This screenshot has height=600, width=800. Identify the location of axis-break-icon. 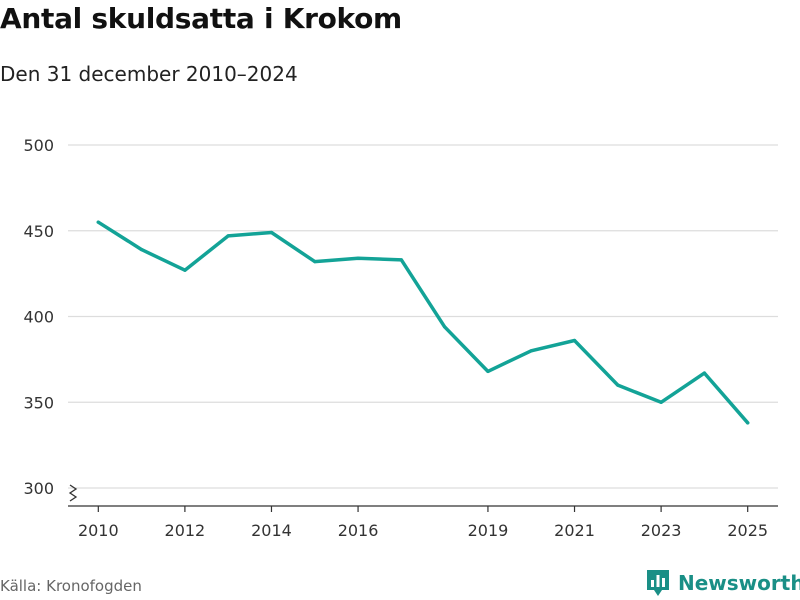
(73, 493).